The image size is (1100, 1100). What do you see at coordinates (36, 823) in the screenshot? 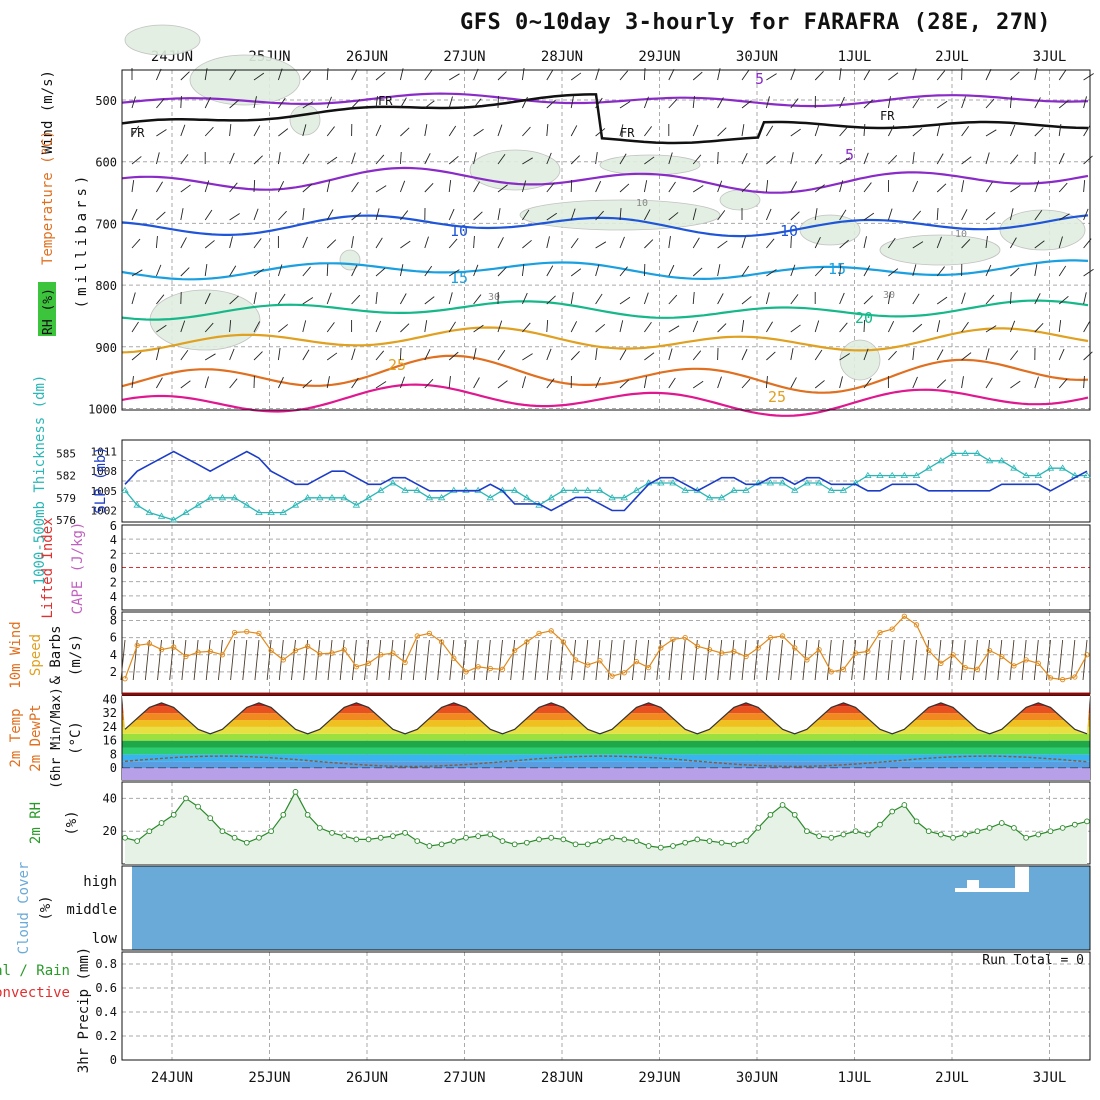
I see `rh2m-label: 2m RH` at bounding box center [36, 823].